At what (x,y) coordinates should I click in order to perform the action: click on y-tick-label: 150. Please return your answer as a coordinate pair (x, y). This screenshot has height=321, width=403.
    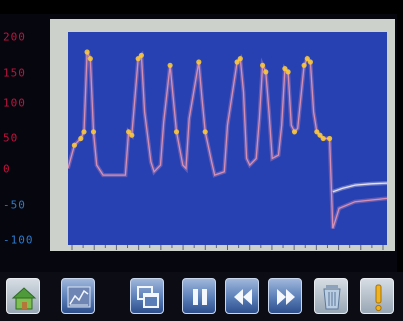
    Looking at the image, I should click on (14, 73).